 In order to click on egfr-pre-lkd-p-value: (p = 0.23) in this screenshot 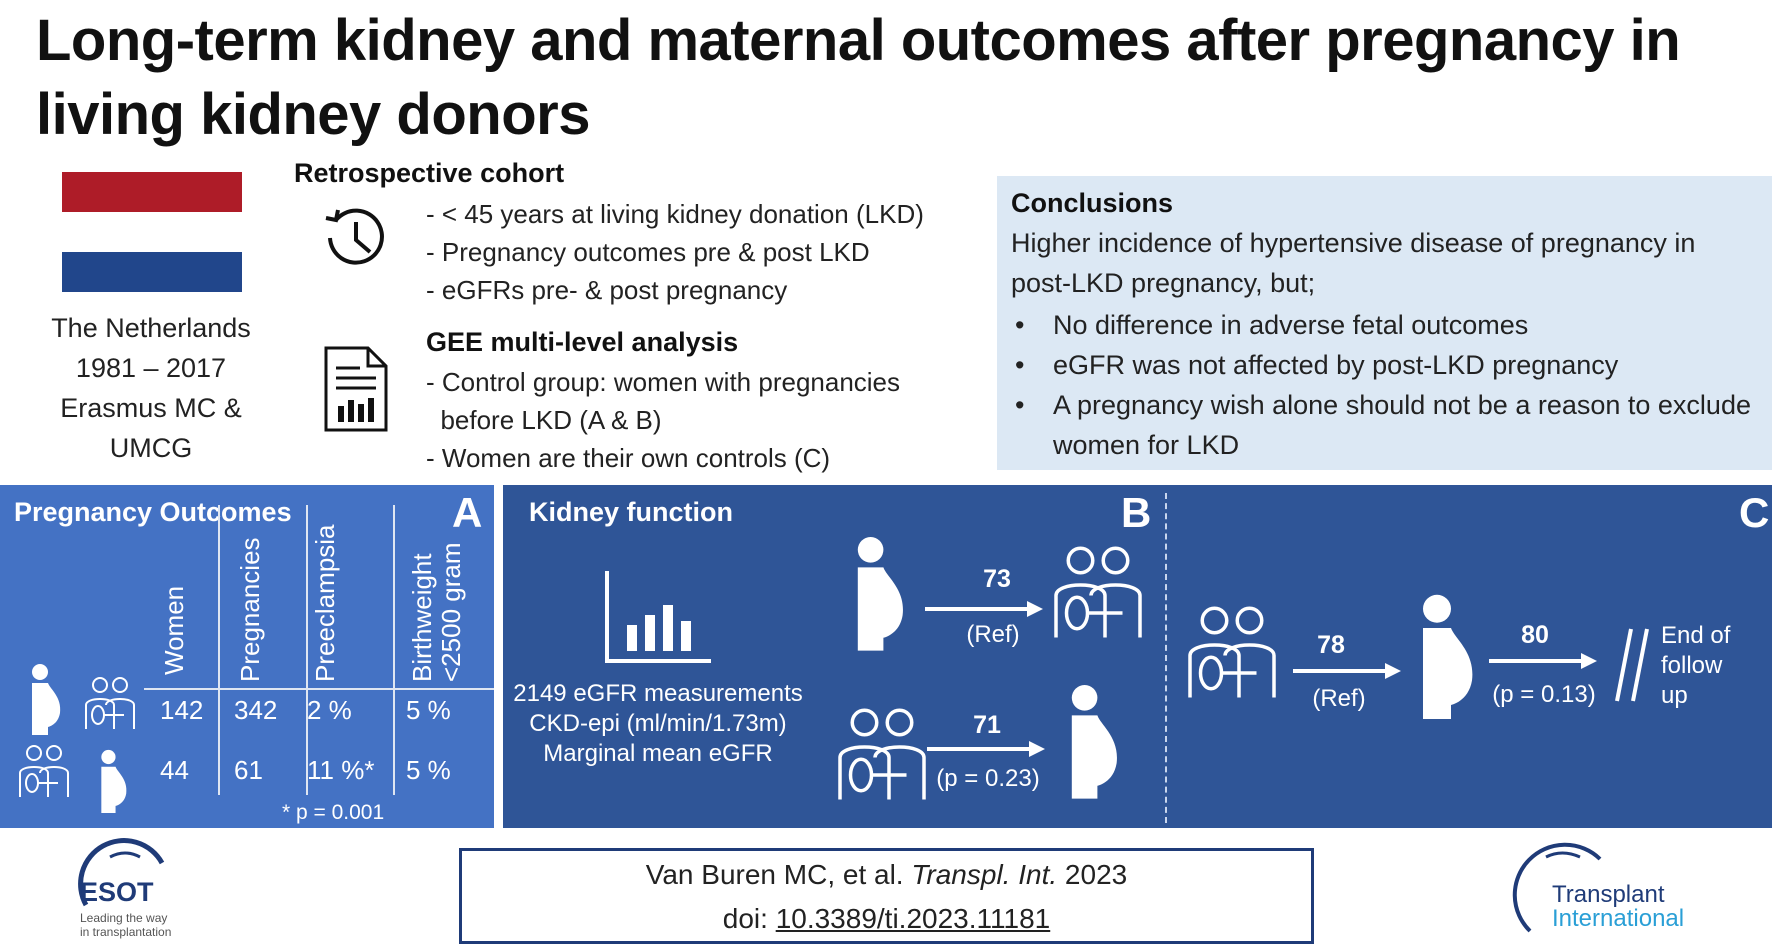, I will do `click(988, 778)`.